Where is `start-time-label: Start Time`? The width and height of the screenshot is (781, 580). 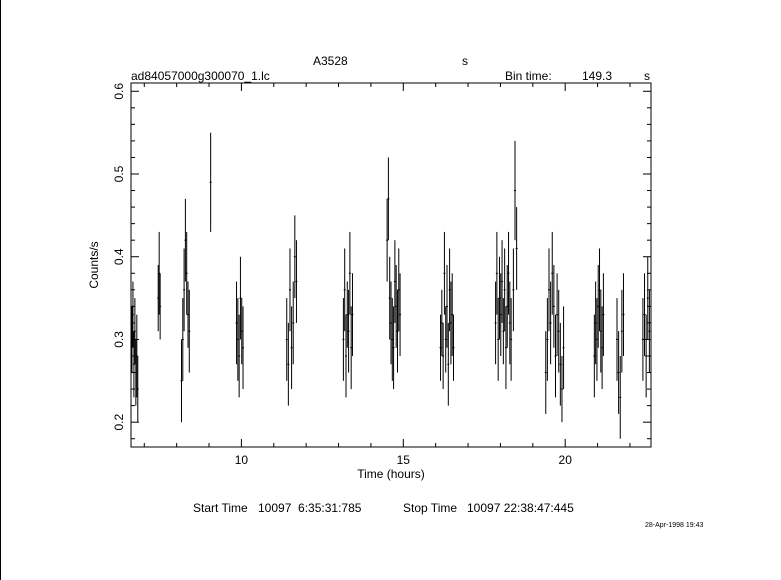
start-time-label: Start Time is located at coordinates (220, 508).